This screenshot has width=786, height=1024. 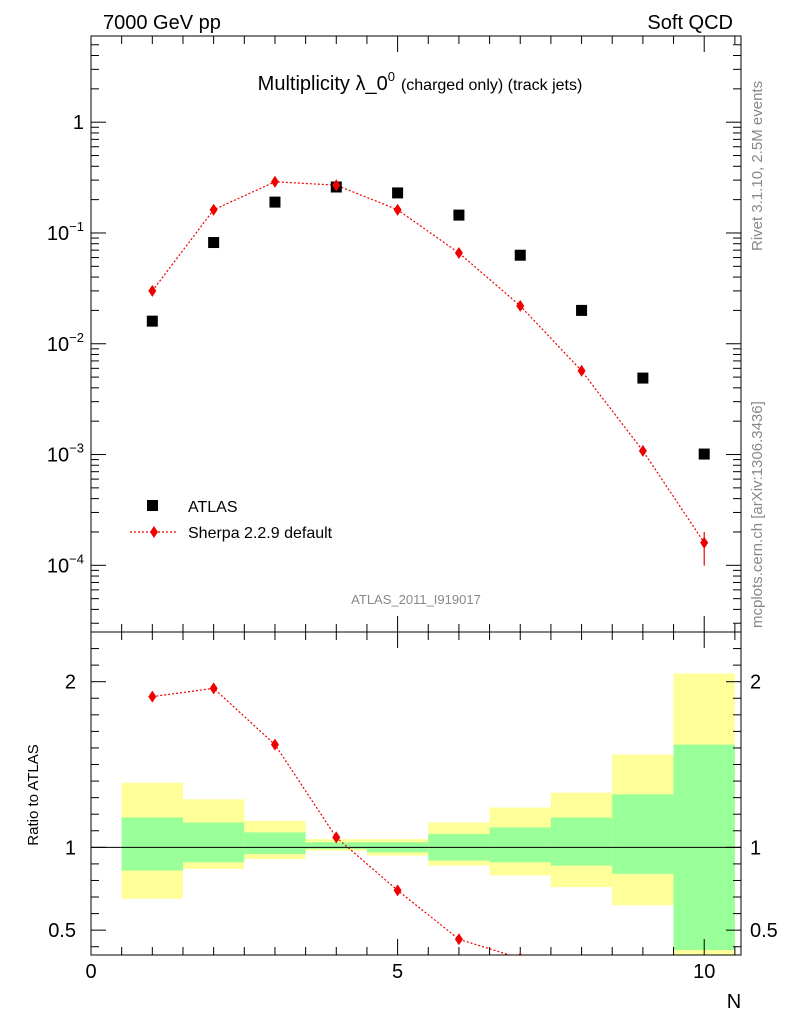 I want to click on main-y-tick-label: 1, so click(x=78, y=123).